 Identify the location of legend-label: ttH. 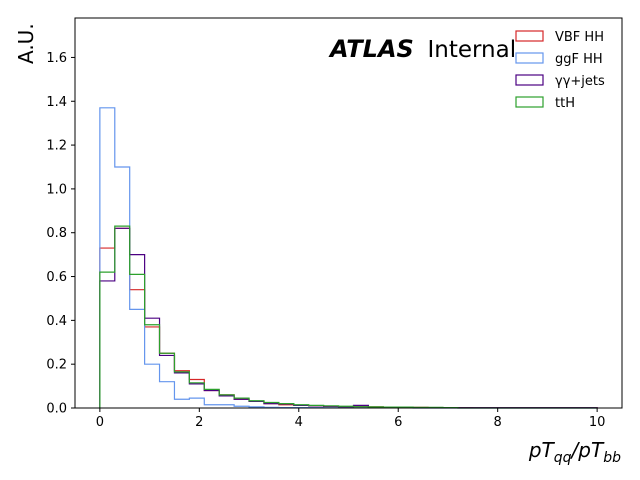
(565, 103).